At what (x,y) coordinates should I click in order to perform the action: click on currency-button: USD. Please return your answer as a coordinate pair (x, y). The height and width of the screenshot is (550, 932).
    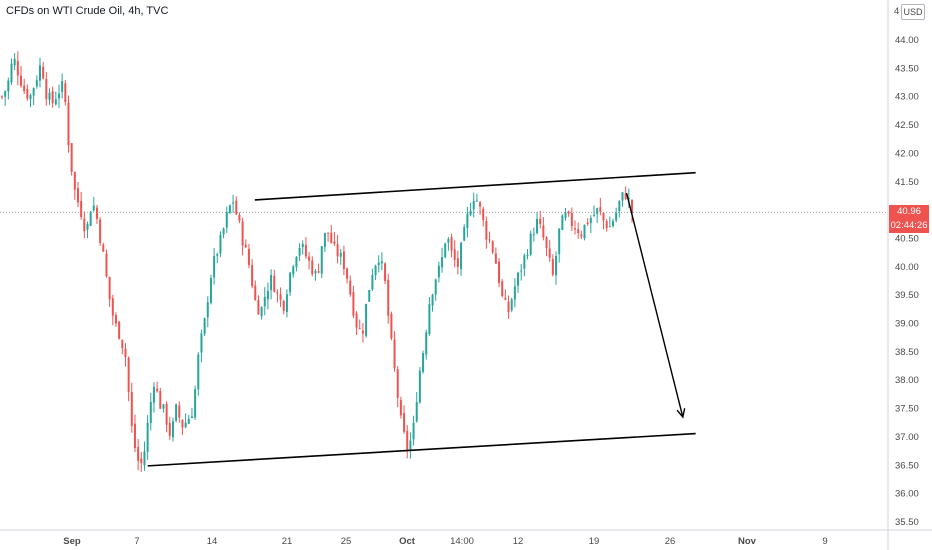
    Looking at the image, I should click on (913, 12).